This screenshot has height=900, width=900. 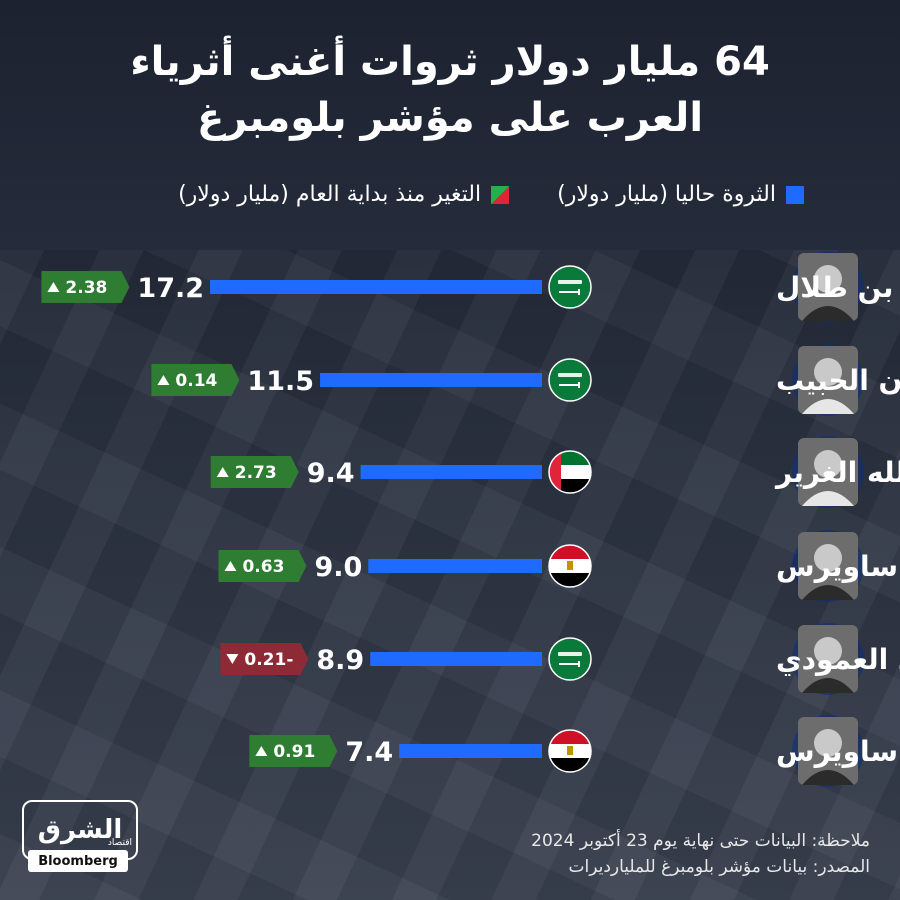 I want to click on change-value-label: 0.14, so click(x=196, y=381).